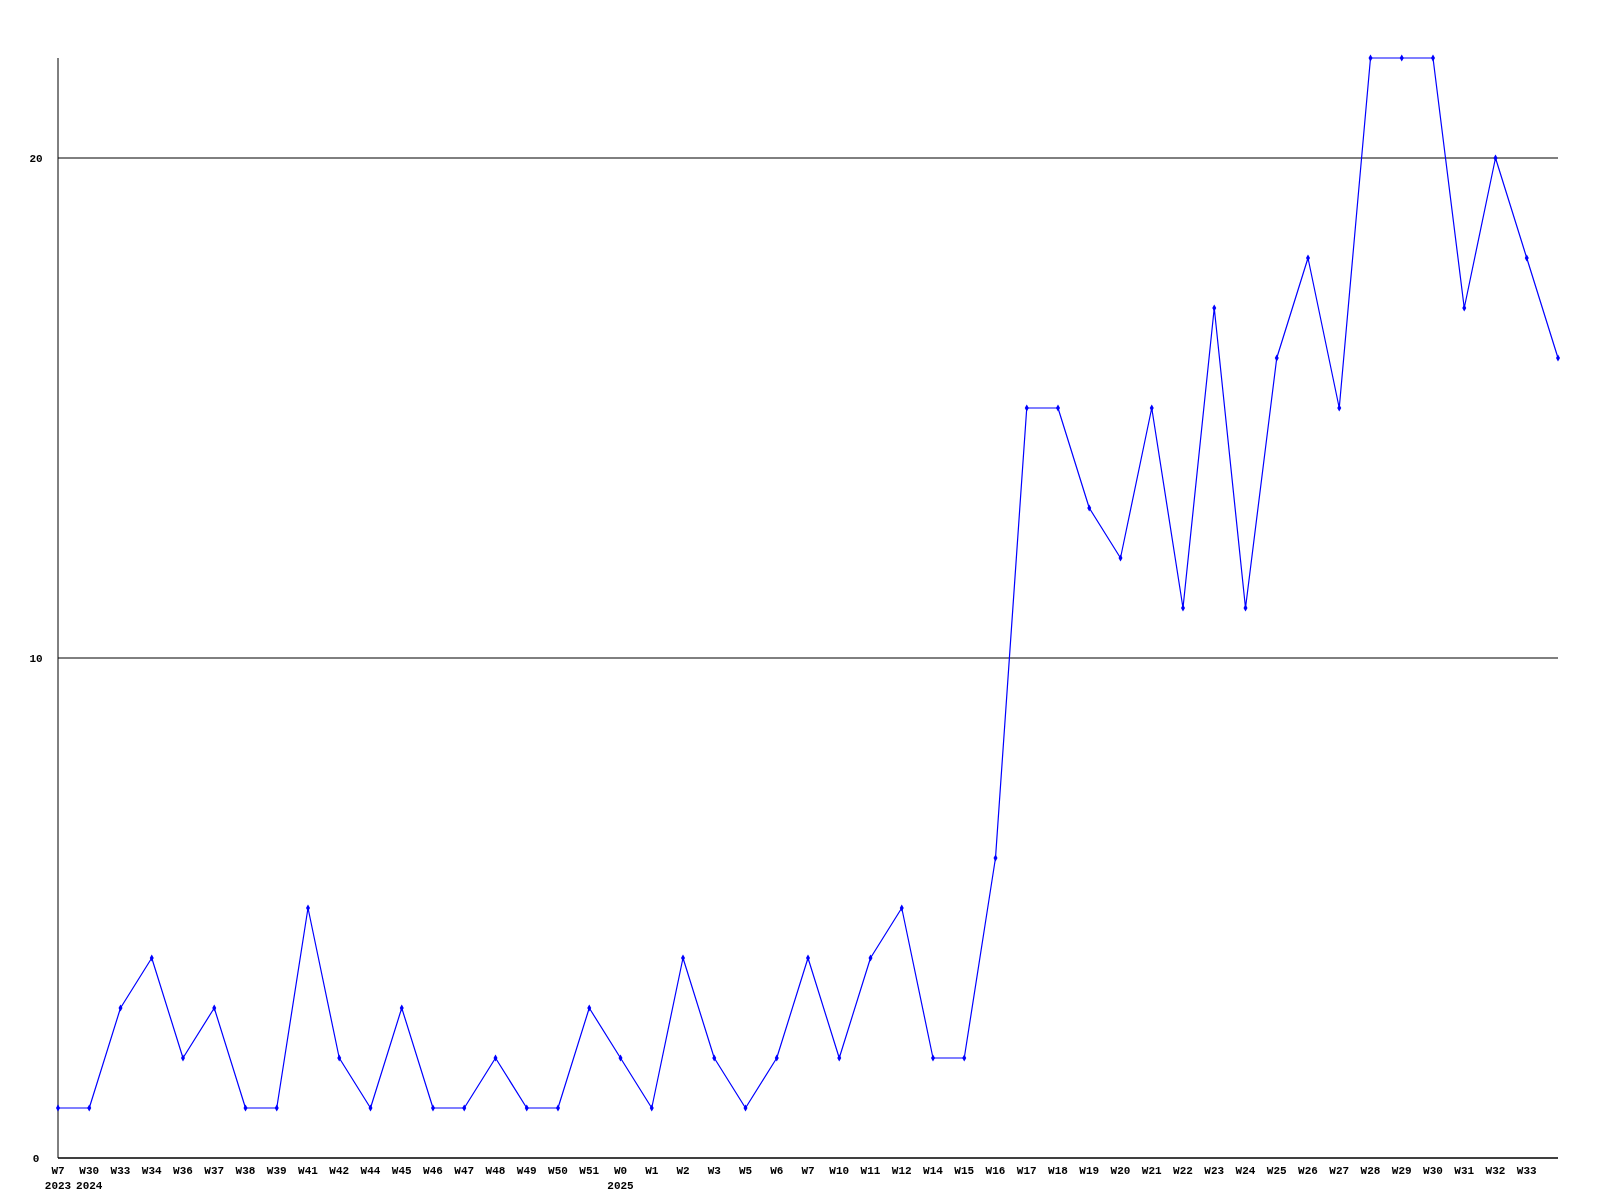  Describe the element at coordinates (745, 1171) in the screenshot. I see `x-tick-label: W5` at that location.